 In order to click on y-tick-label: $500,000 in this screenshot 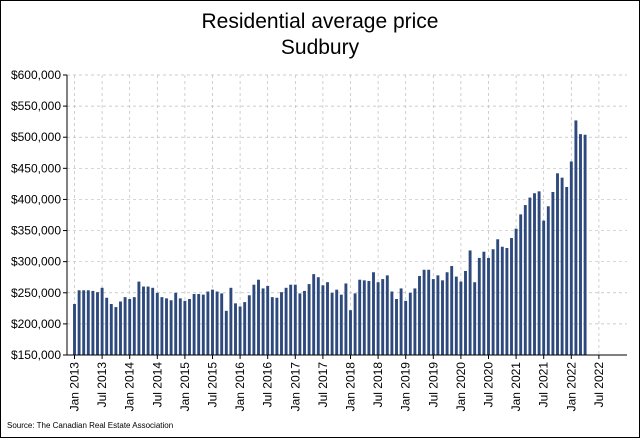, I will do `click(36, 137)`.